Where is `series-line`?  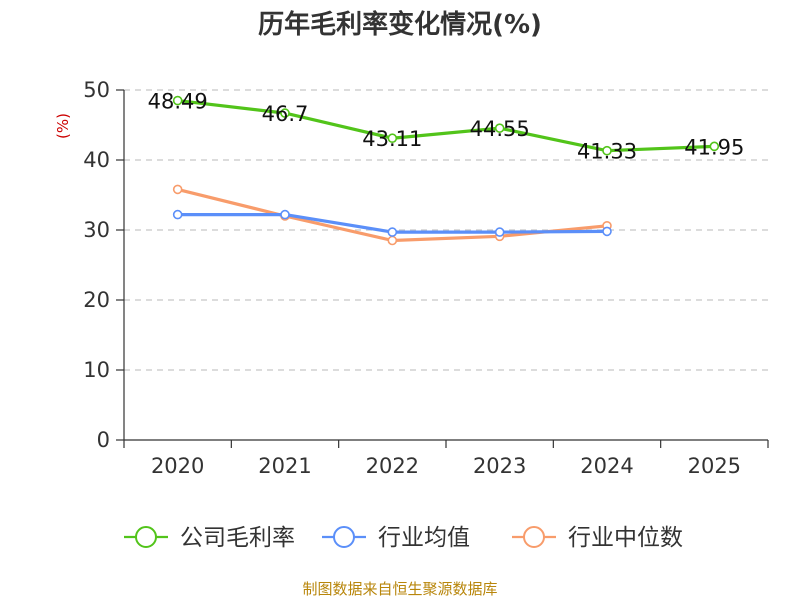
series-line is located at coordinates (446, 125).